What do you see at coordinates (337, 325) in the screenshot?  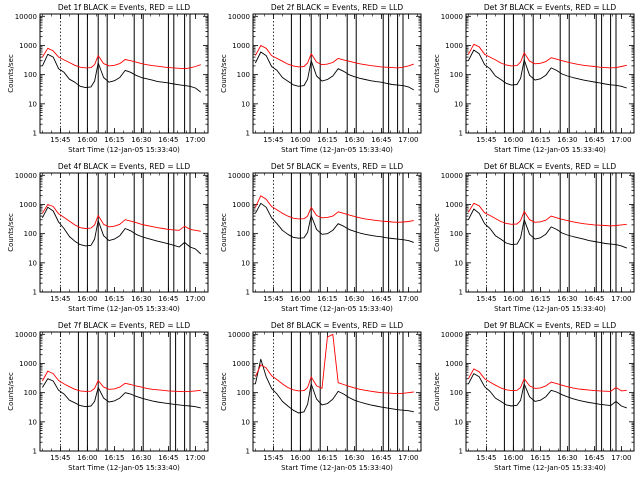 I see `chart-title: Det 8f BLACK = Events, RED = LLD` at bounding box center [337, 325].